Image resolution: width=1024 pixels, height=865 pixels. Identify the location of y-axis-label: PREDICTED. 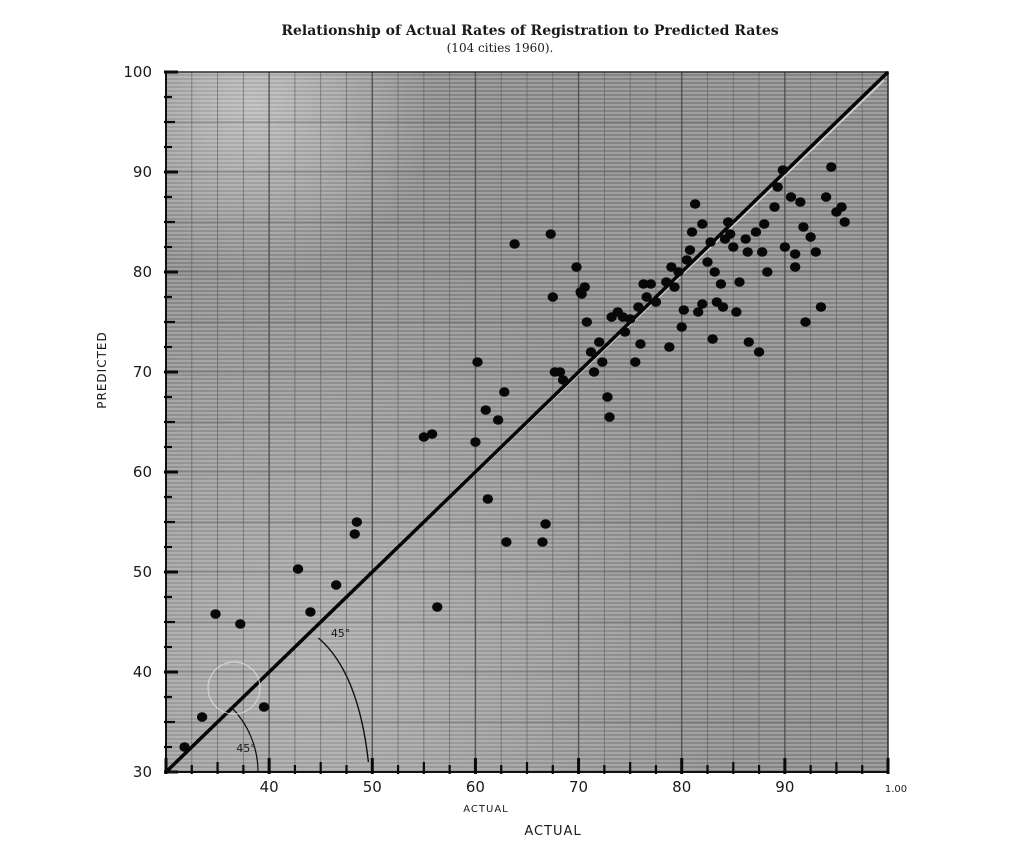
(102, 369).